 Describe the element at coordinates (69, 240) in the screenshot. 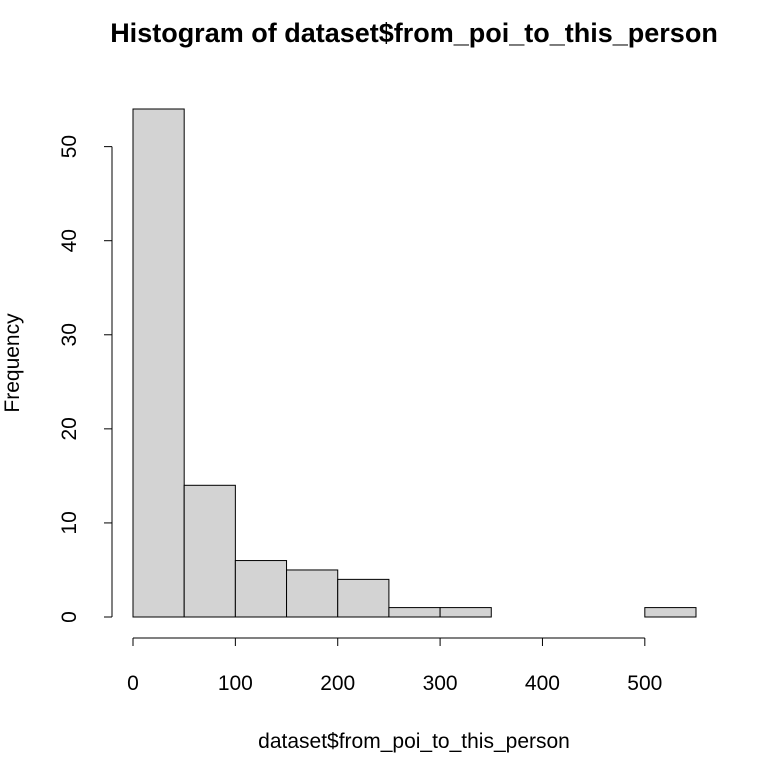

I see `y-tick-label-40: 40` at that location.